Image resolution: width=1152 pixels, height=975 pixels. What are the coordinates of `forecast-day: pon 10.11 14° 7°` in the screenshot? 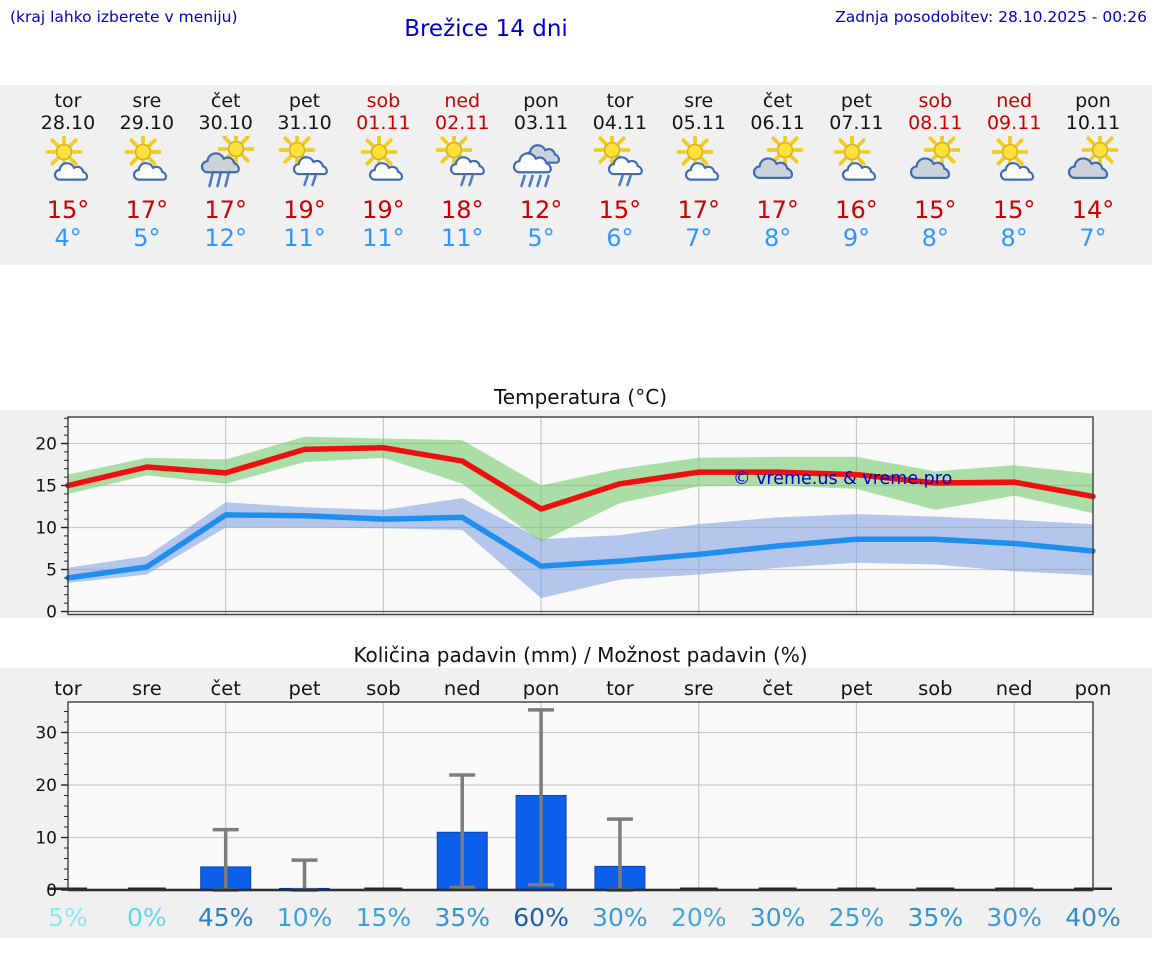 It's located at (1093, 175).